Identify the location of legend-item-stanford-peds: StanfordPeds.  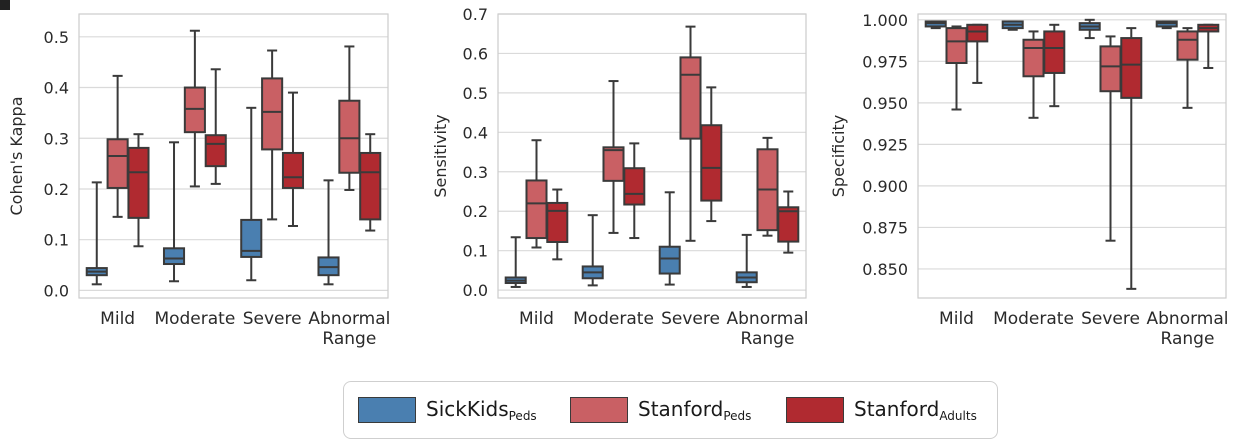
(660, 410).